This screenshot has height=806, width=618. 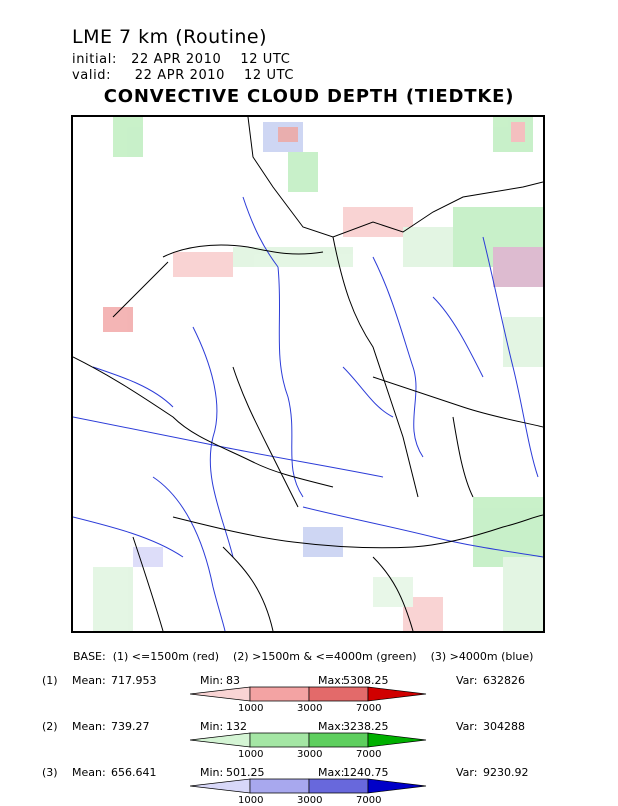 What do you see at coordinates (50, 772) in the screenshot?
I see `row-id: (3)` at bounding box center [50, 772].